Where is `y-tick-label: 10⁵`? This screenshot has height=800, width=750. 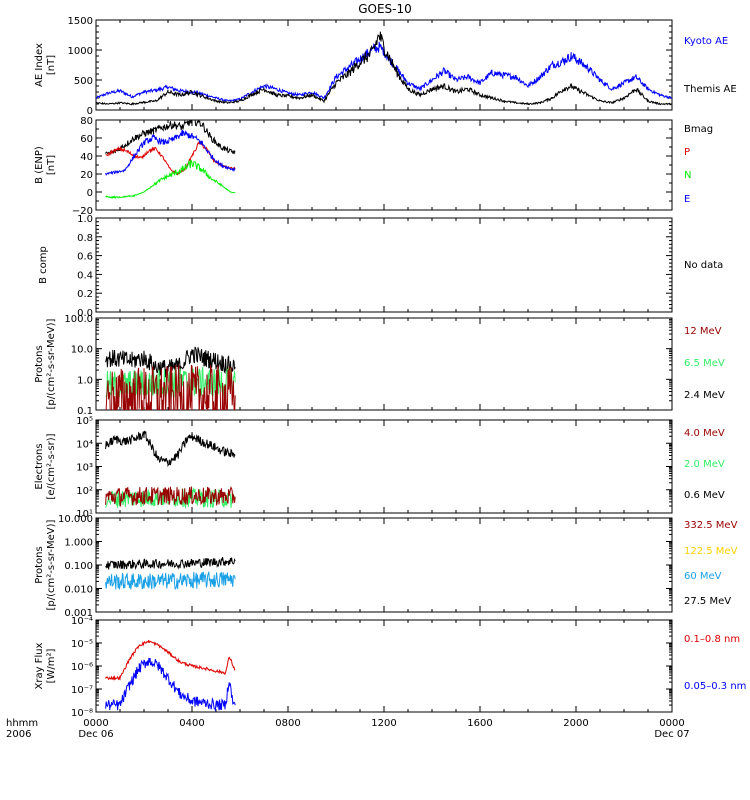
y-tick-label: 10⁵ is located at coordinates (84, 421).